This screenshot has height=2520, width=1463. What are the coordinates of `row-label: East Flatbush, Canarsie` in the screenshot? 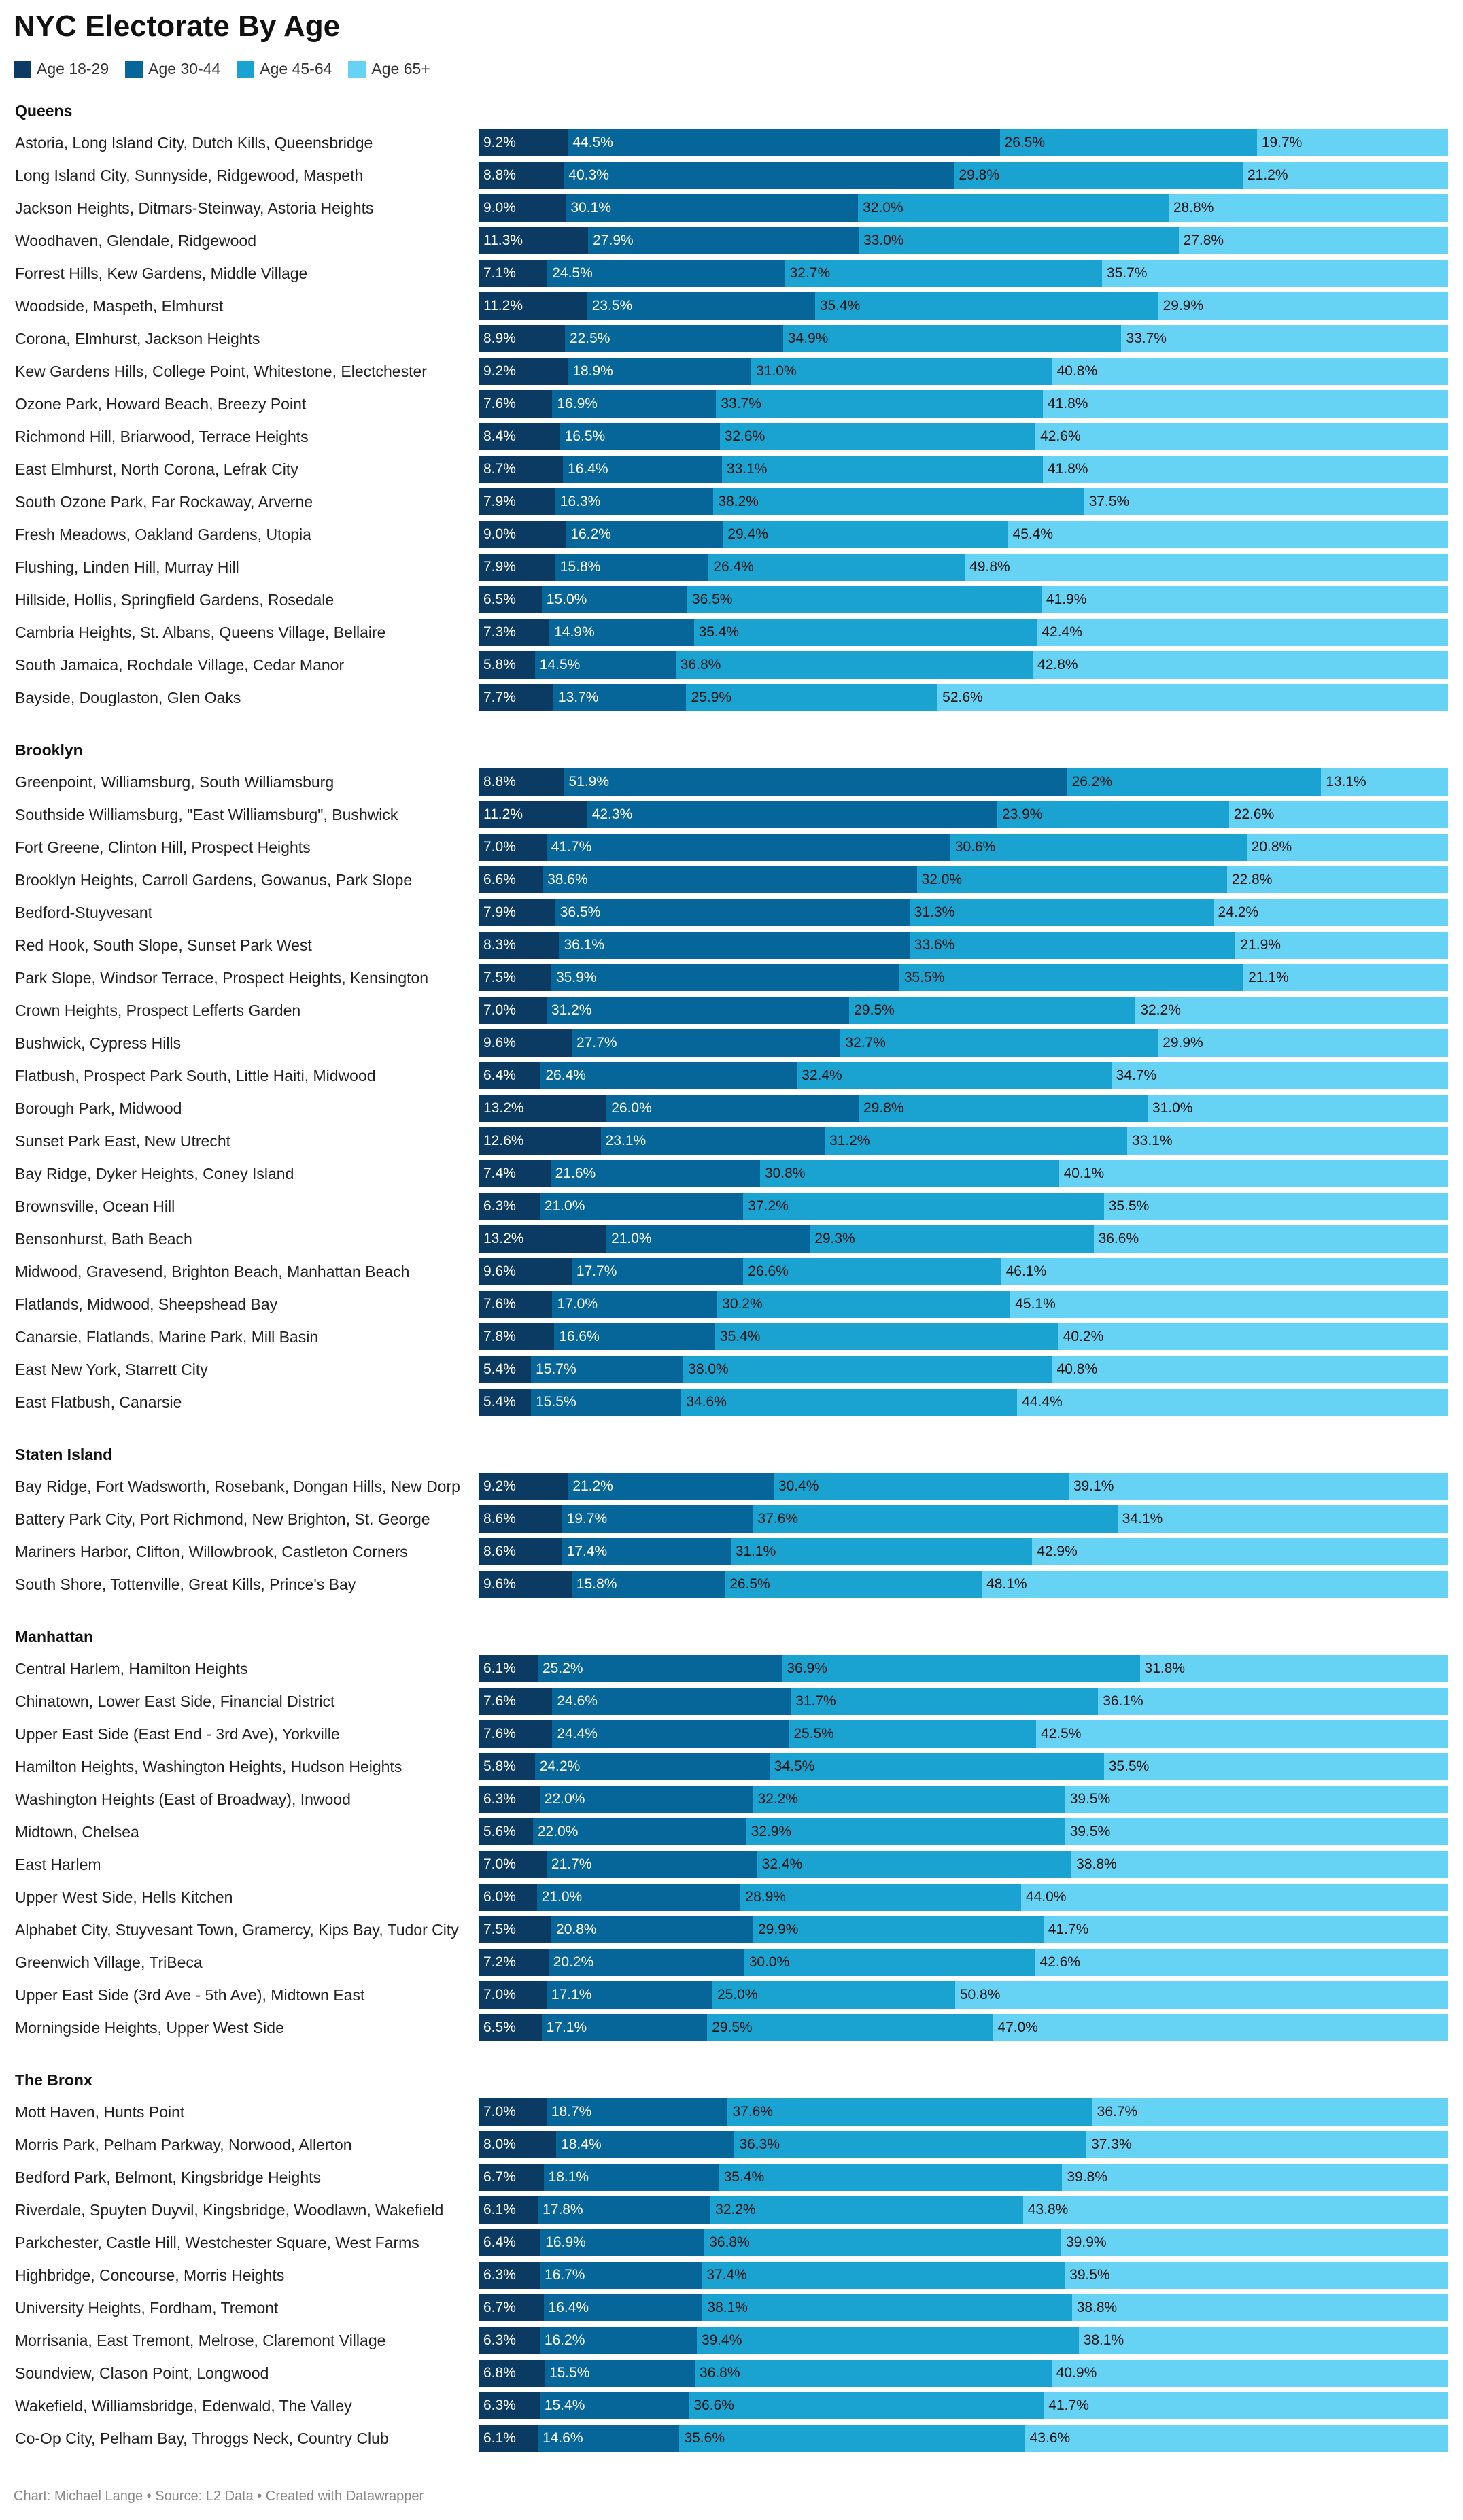 It's located at (98, 1402).